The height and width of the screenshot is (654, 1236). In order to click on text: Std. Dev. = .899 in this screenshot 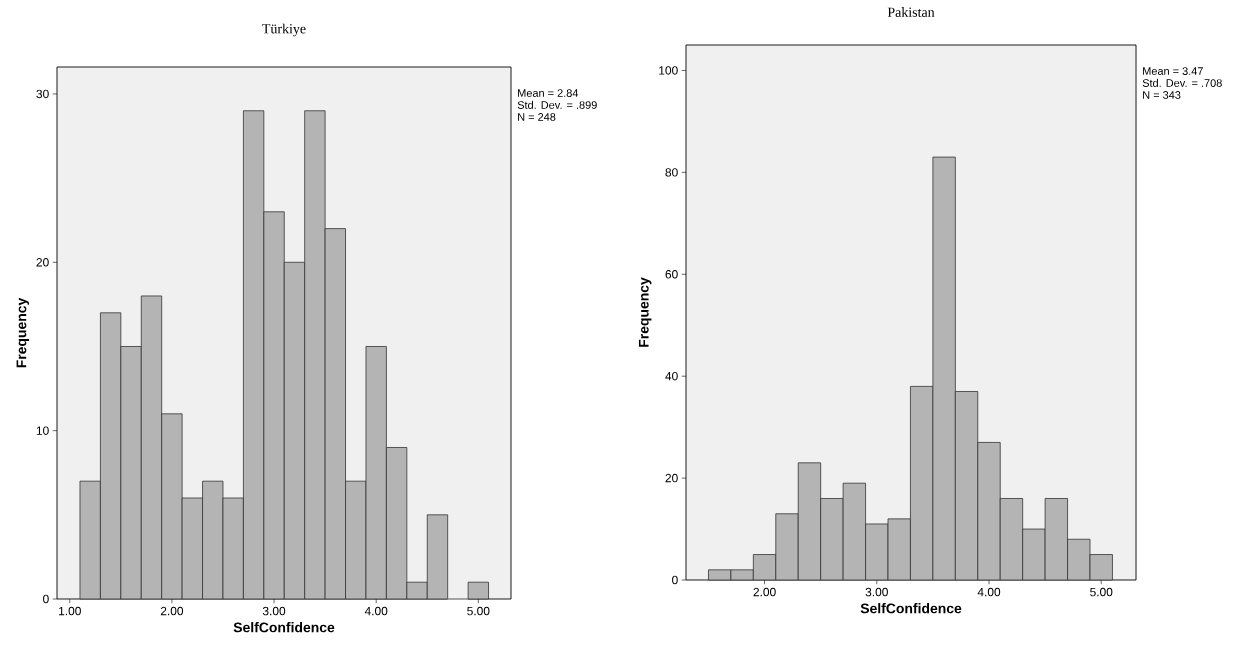, I will do `click(557, 104)`.